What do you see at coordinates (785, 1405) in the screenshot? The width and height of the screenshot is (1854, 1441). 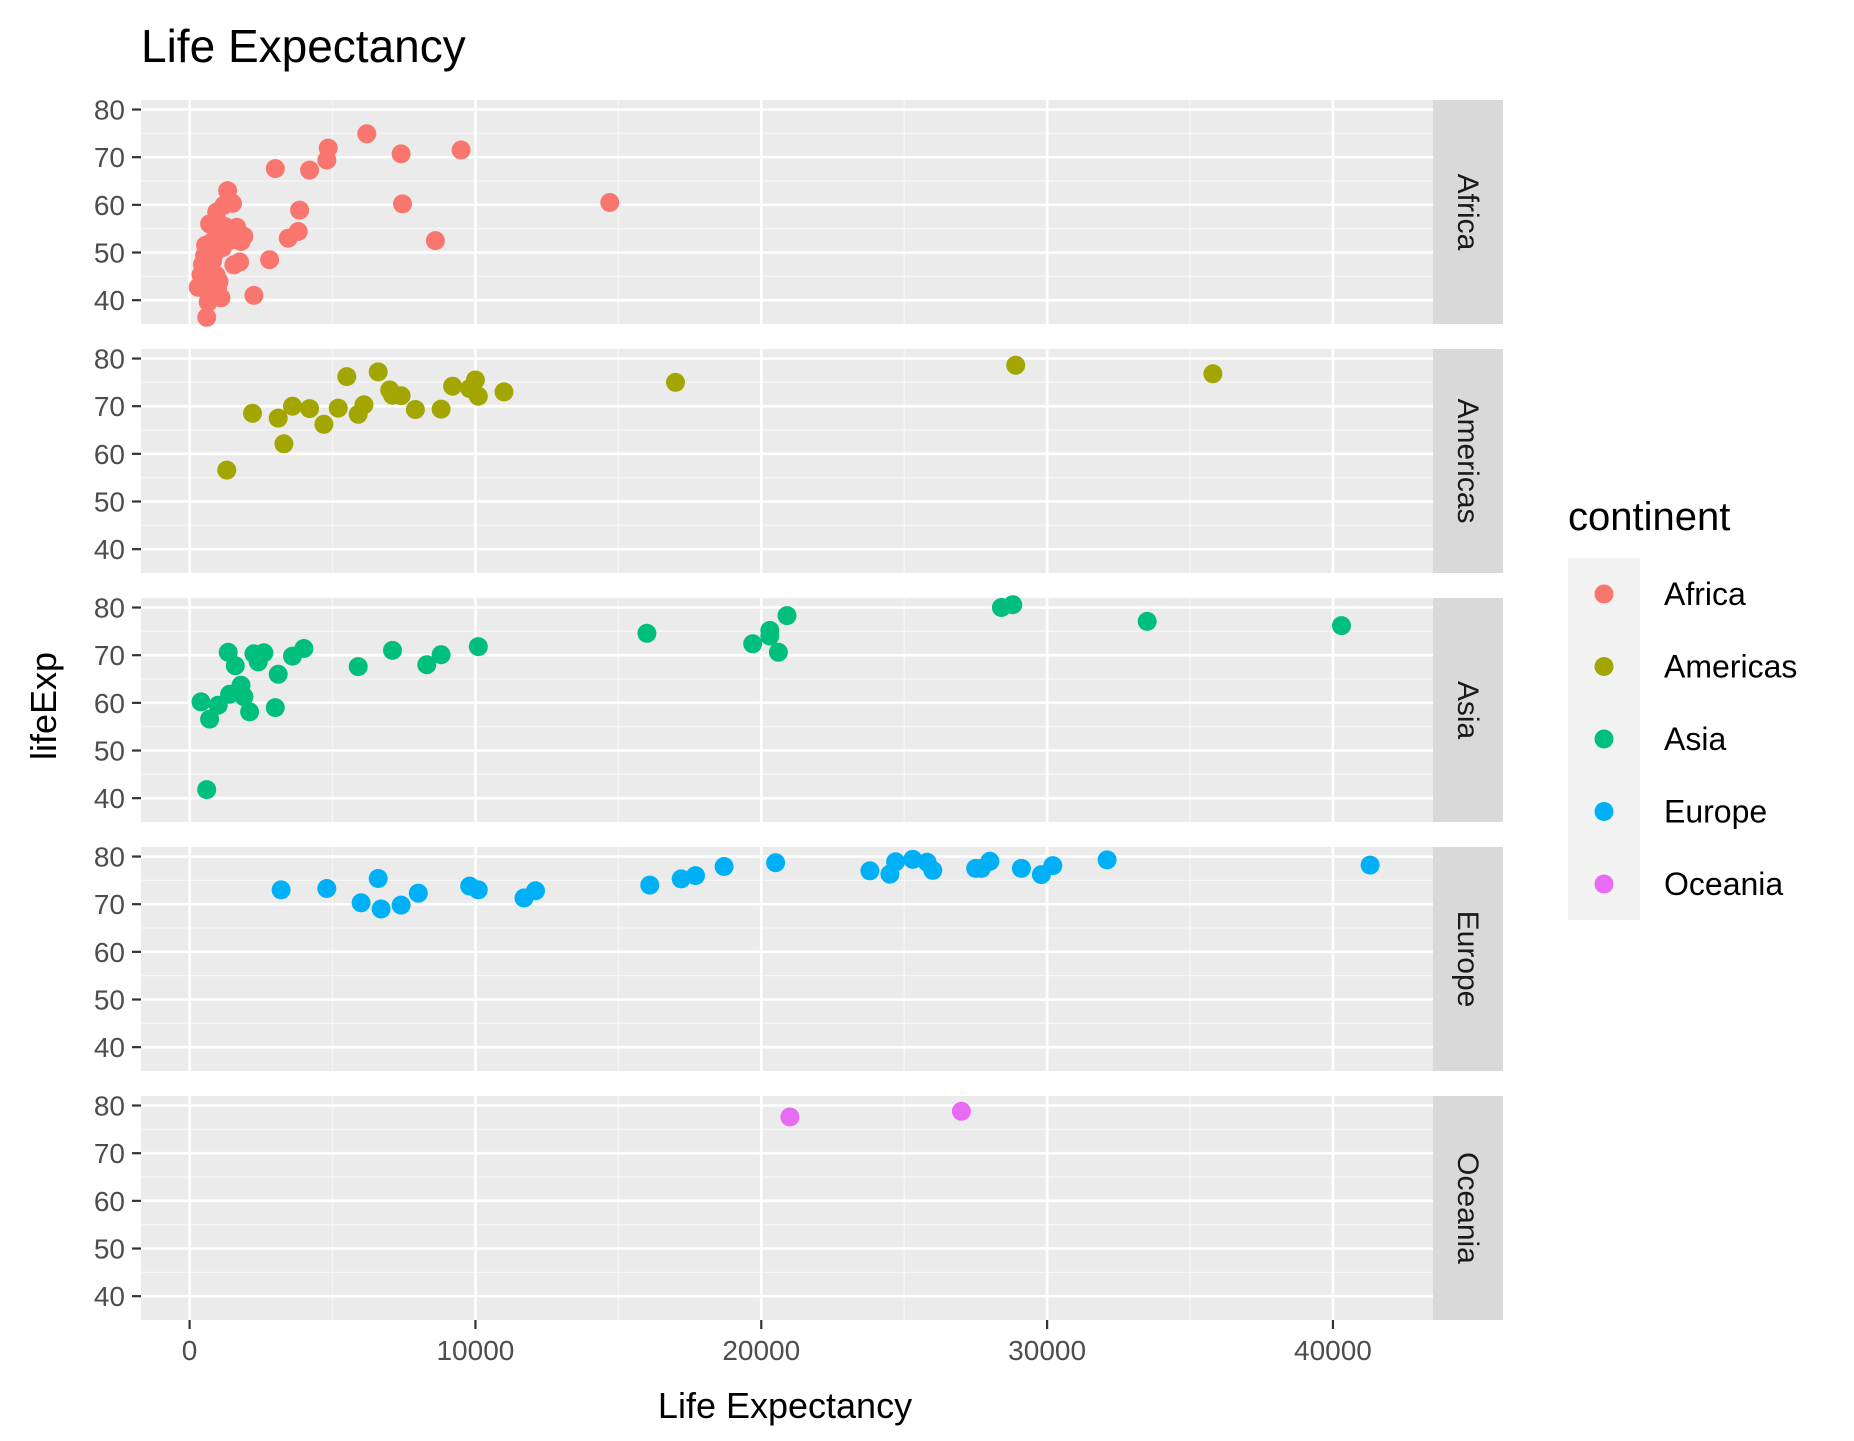 I see `x-axis-label: Life Expectancy` at bounding box center [785, 1405].